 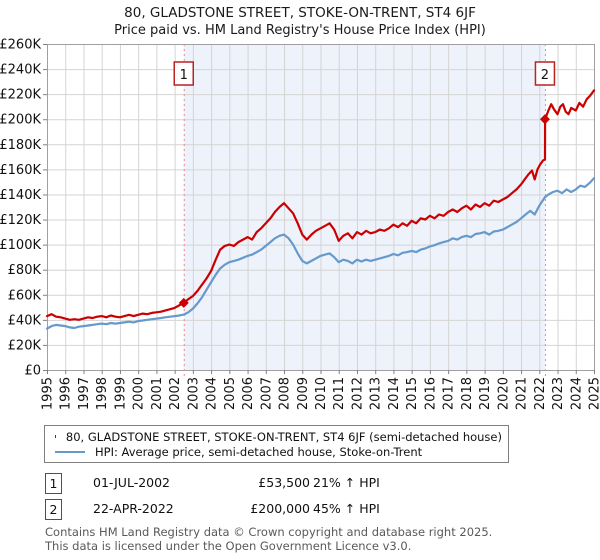 What do you see at coordinates (20, 245) in the screenshot?
I see `y-axis-tick-label: £100K` at bounding box center [20, 245].